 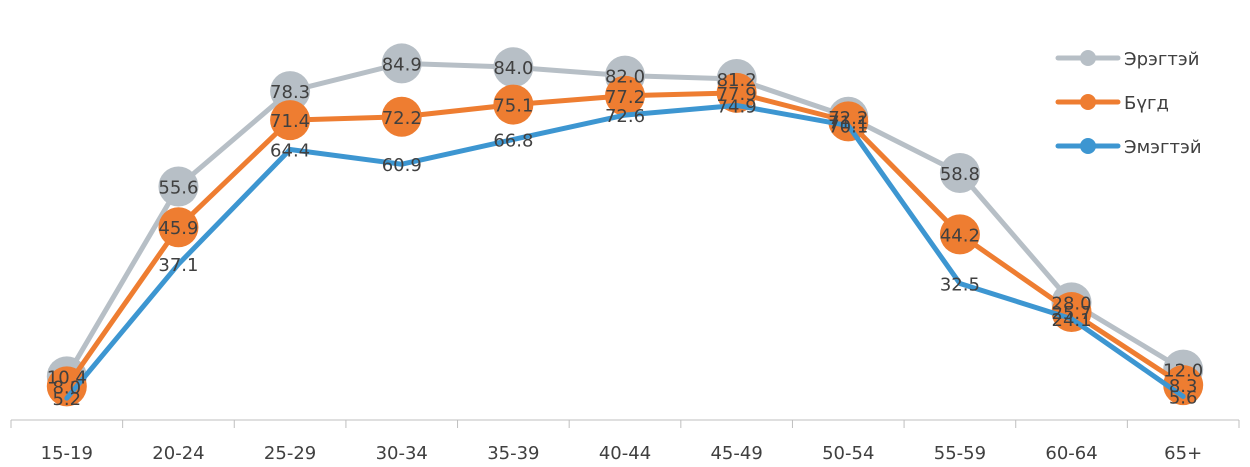 What do you see at coordinates (1072, 320) in the screenshot?
I see `data-label: 24.1` at bounding box center [1072, 320].